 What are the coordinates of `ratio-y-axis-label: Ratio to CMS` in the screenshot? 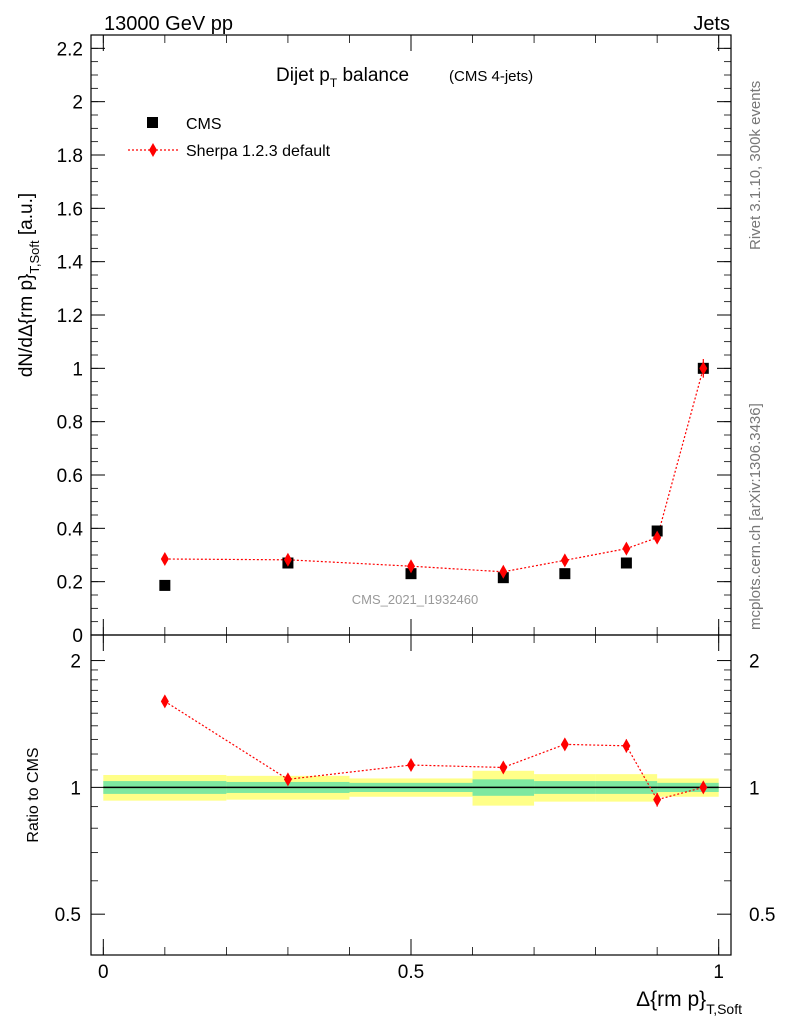 It's located at (33, 794).